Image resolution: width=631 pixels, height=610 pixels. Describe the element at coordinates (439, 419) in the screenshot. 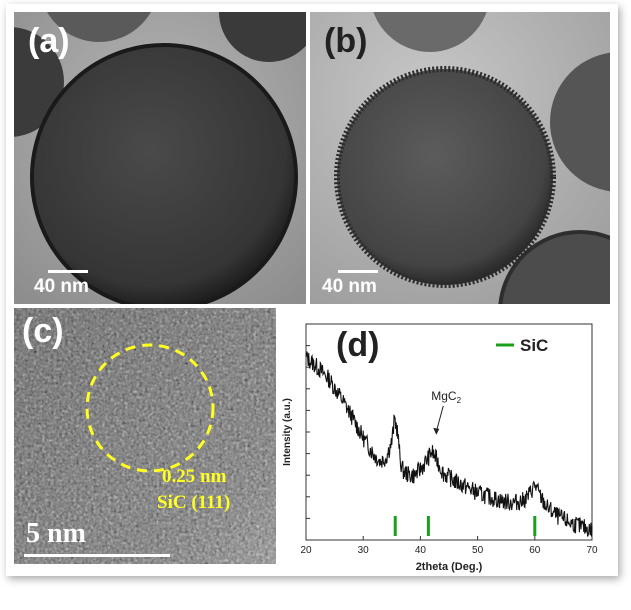

I see `mgc2-annotation-arrow` at that location.